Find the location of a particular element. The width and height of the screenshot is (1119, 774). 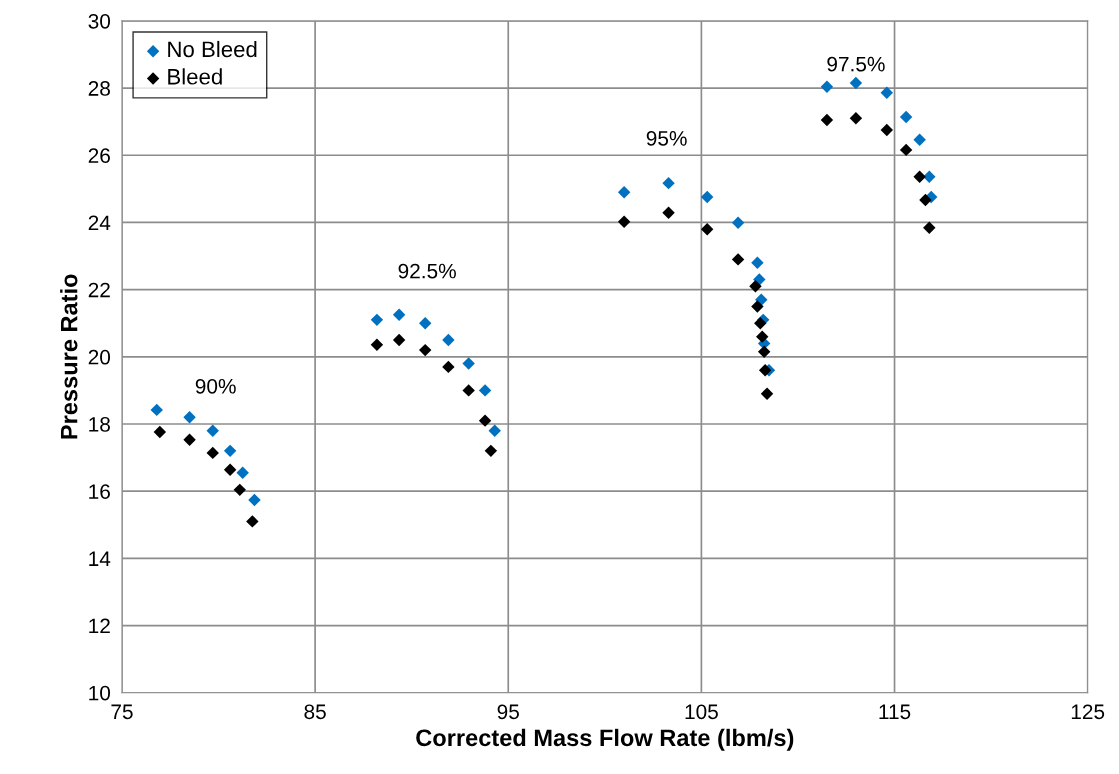

y-tick-label: 22 is located at coordinates (99, 290).